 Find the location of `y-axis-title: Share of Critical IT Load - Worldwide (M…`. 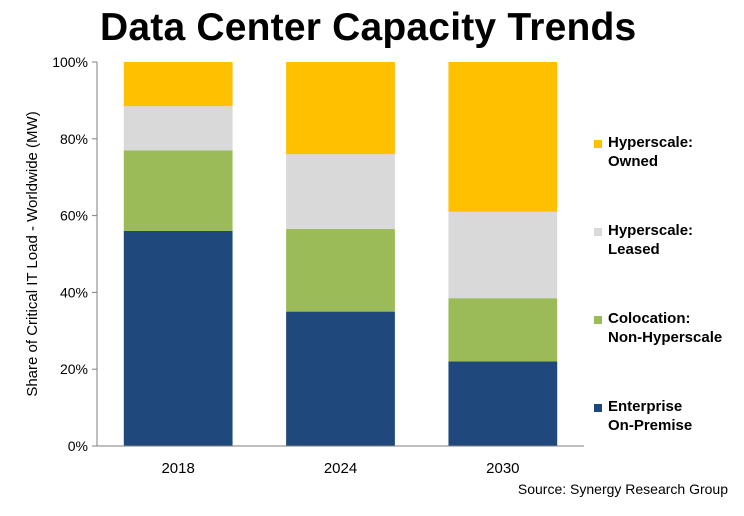

y-axis-title: Share of Critical IT Load - Worldwide (M… is located at coordinates (32, 253).